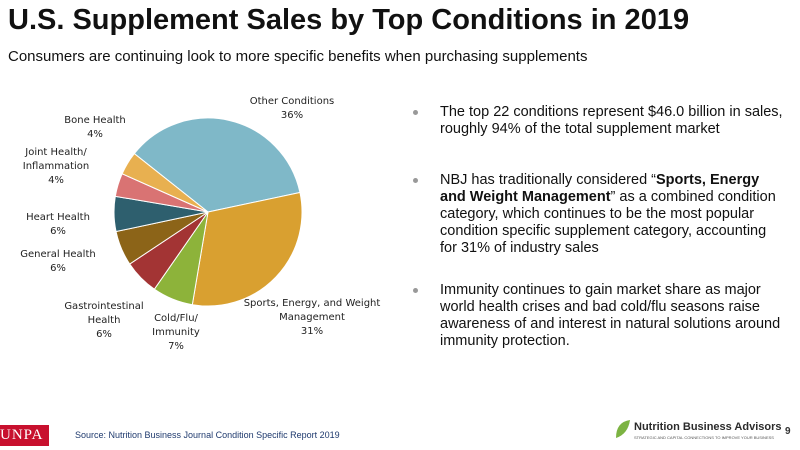  Describe the element at coordinates (292, 101) in the screenshot. I see `slice-name: Other Conditions` at that location.